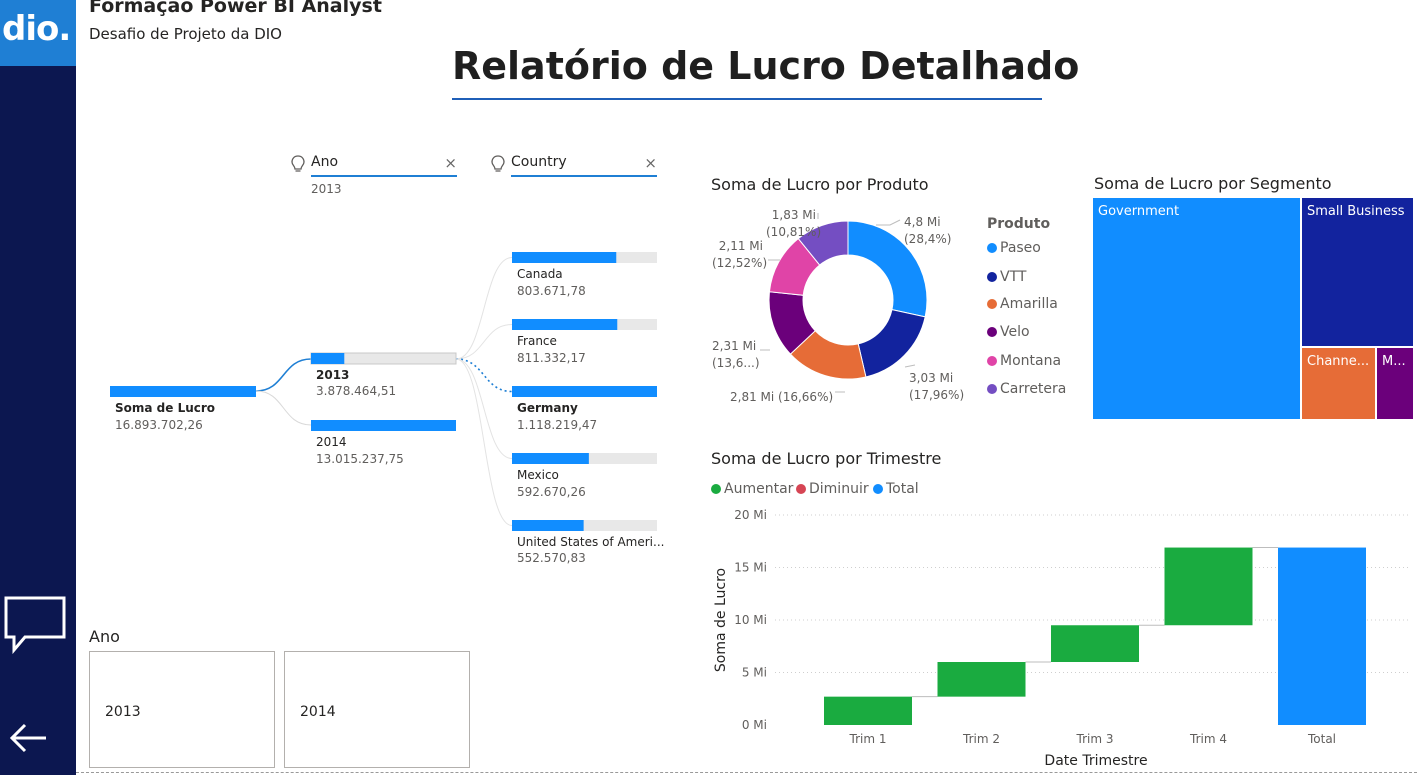 The width and height of the screenshot is (1417, 775). Describe the element at coordinates (538, 475) in the screenshot. I see `country-label: Mexico` at that location.